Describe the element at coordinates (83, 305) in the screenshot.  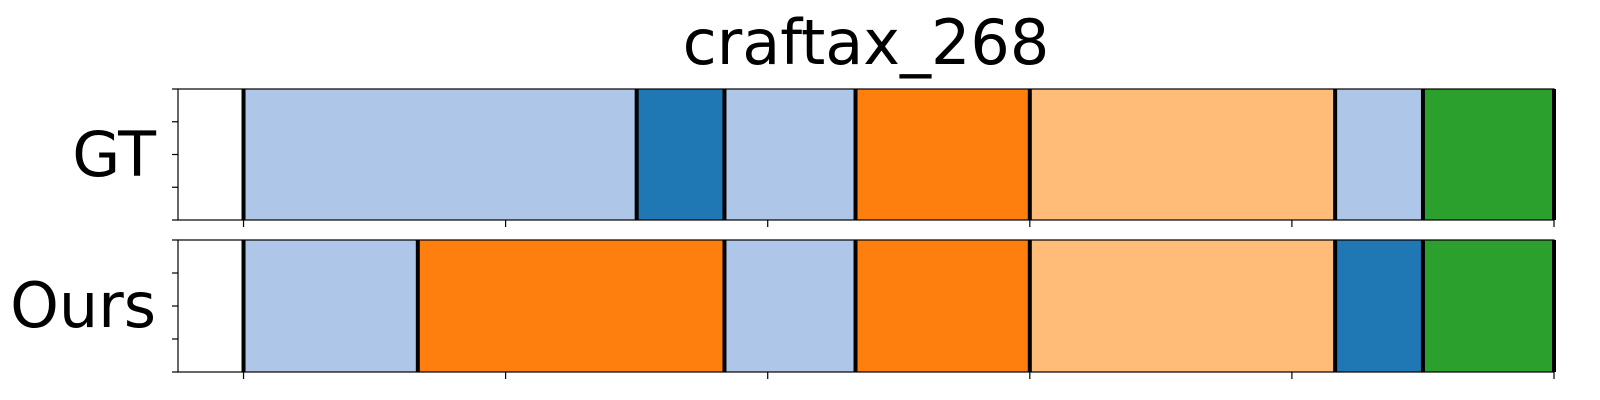
I see `row-label-ours: Ours` at that location.